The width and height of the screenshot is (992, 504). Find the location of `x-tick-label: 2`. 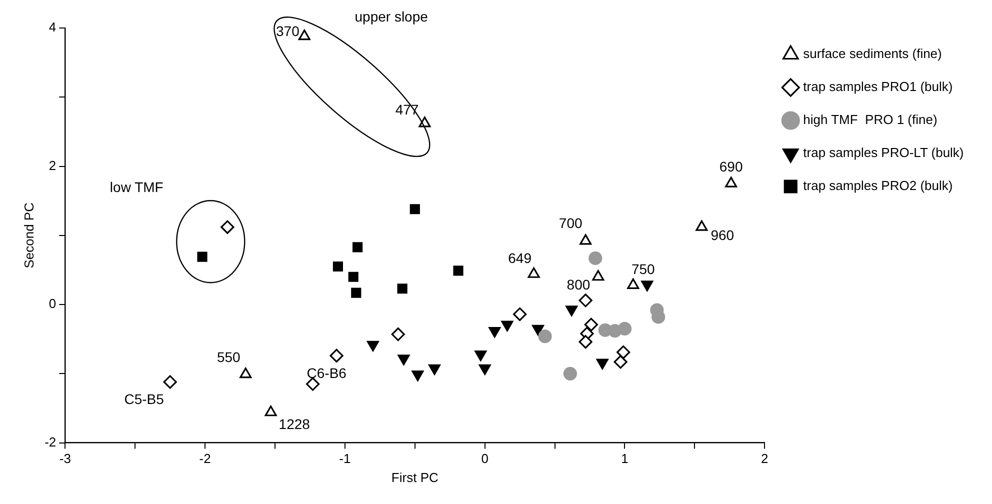

x-tick-label: 2 is located at coordinates (764, 458).